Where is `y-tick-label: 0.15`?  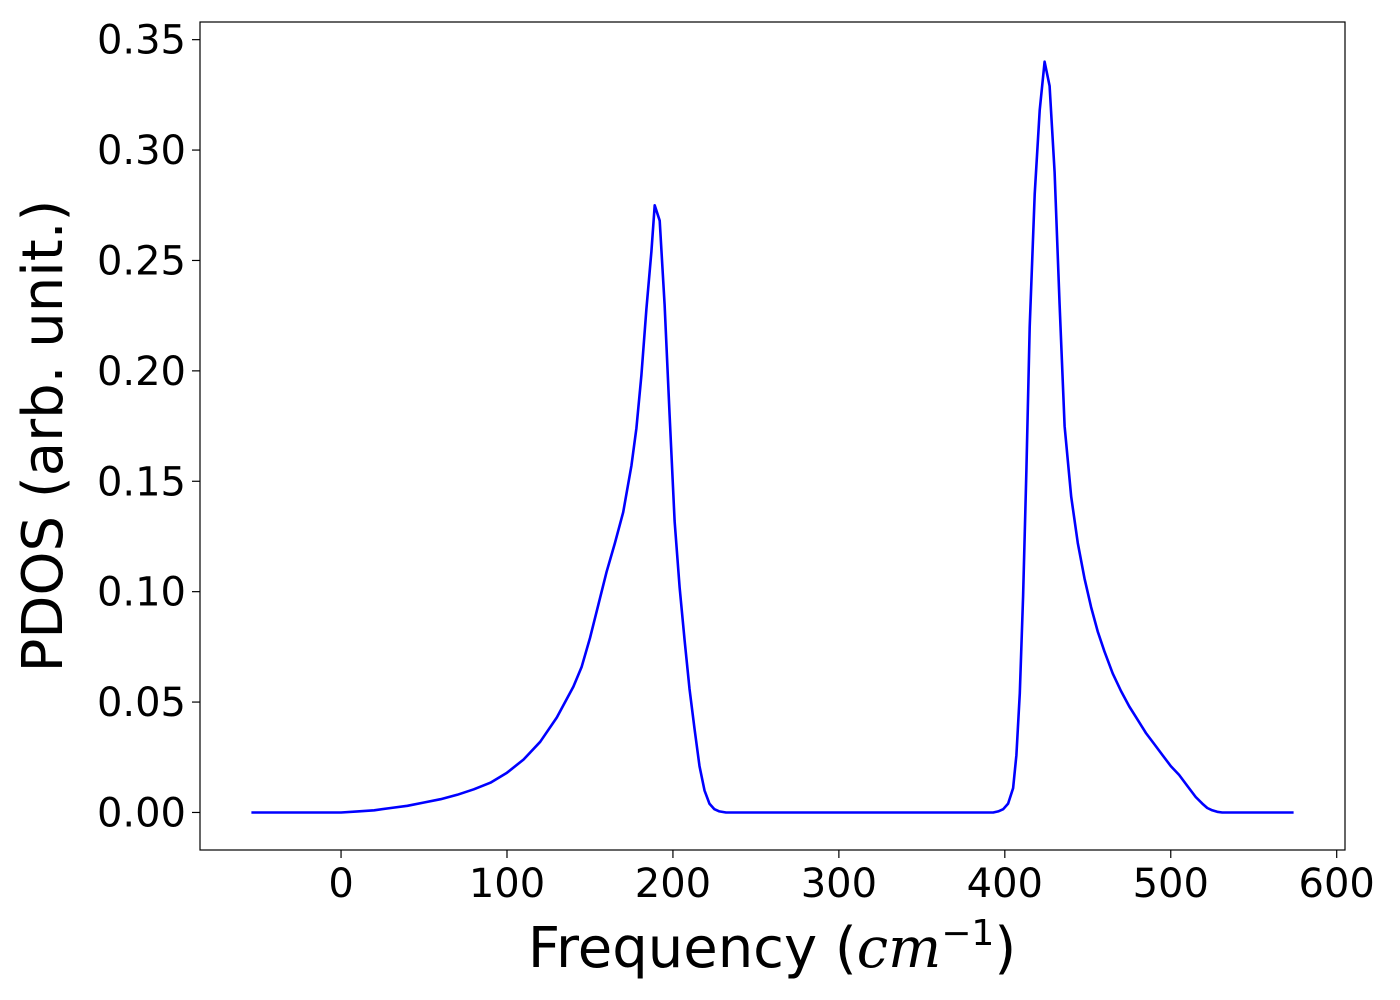 y-tick-label: 0.15 is located at coordinates (141, 482).